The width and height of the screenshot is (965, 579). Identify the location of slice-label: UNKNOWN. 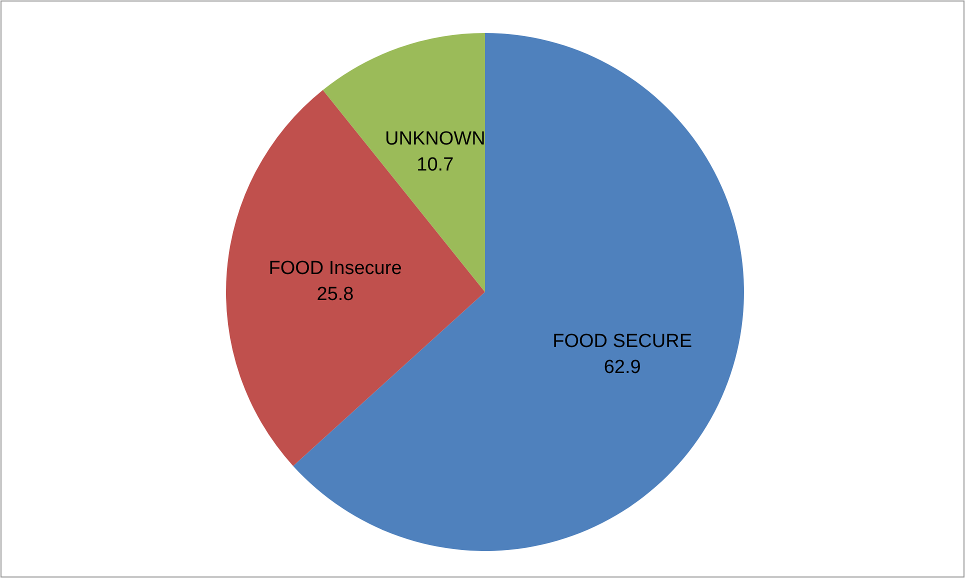
(435, 139).